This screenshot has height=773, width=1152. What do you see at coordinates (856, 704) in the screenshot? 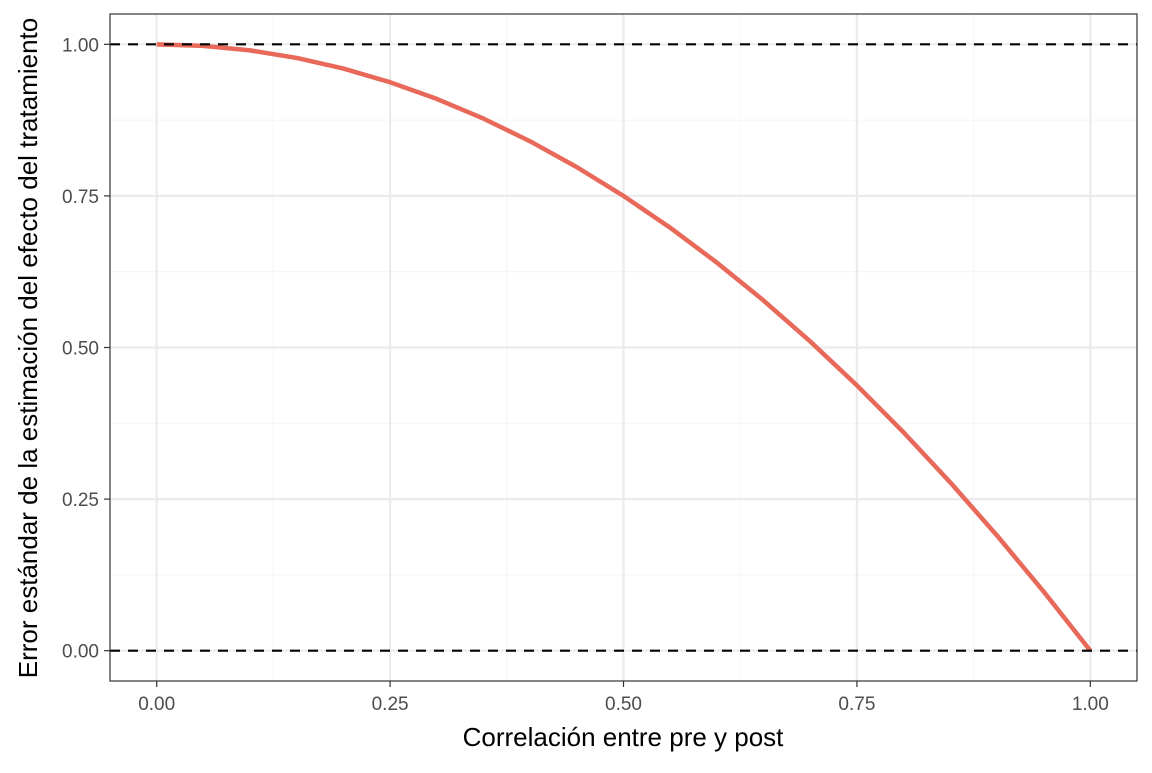
I see `x-tick-label: 0.75` at bounding box center [856, 704].